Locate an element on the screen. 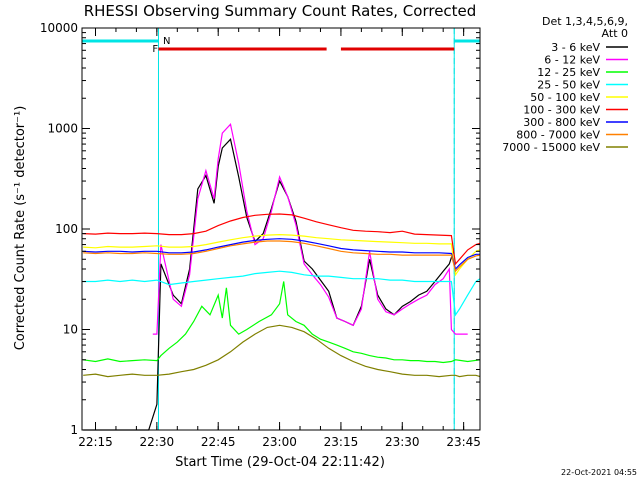  legend-entry-label: 50 - 100 keV is located at coordinates (565, 97).